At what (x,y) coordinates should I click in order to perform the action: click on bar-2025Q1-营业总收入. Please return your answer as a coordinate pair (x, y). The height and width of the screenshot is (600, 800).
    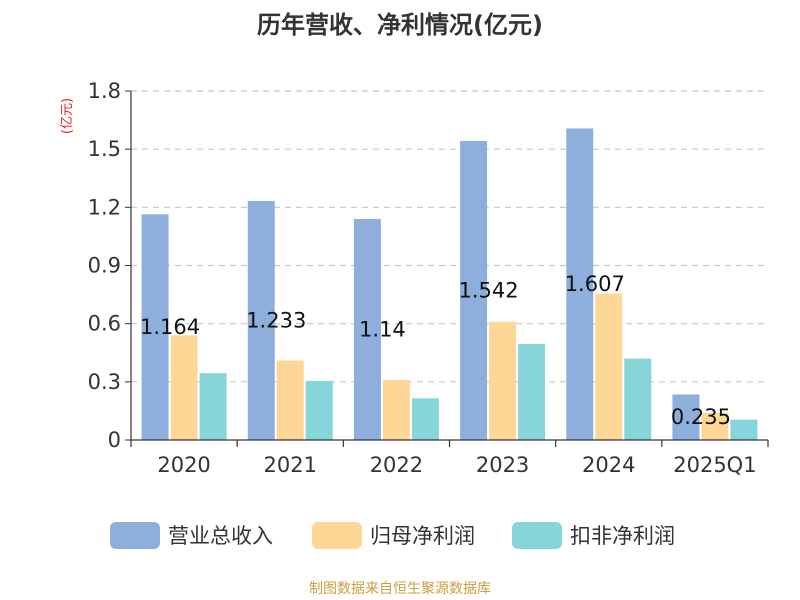
    Looking at the image, I should click on (686, 417).